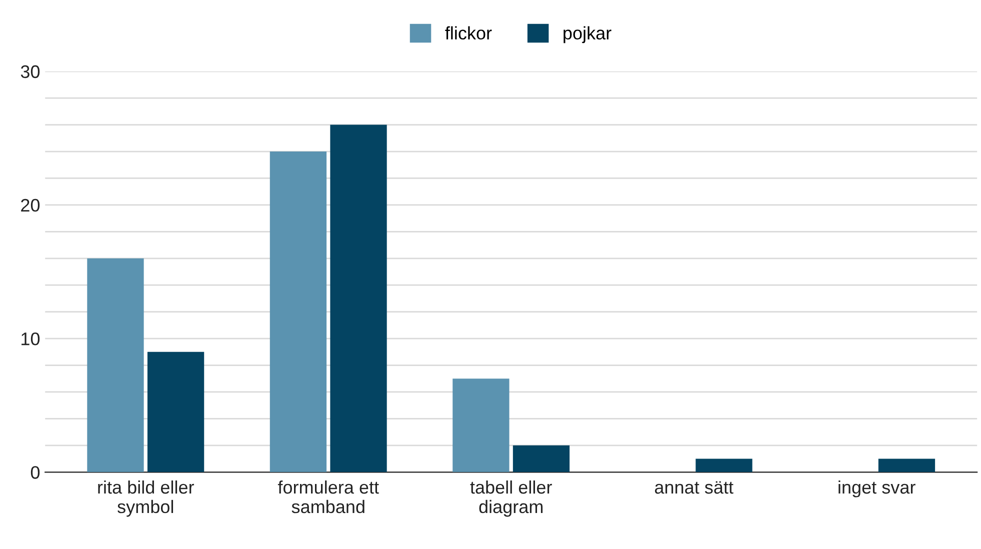  Describe the element at coordinates (328, 497) in the screenshot. I see `x-tick-label: formulera ett samband` at that location.